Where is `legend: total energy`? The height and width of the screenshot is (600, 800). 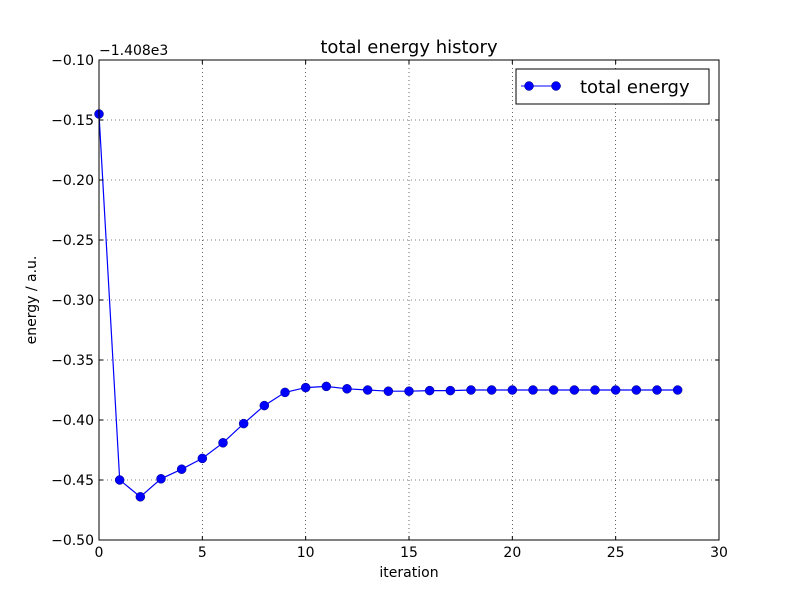
legend: total energy is located at coordinates (612, 86).